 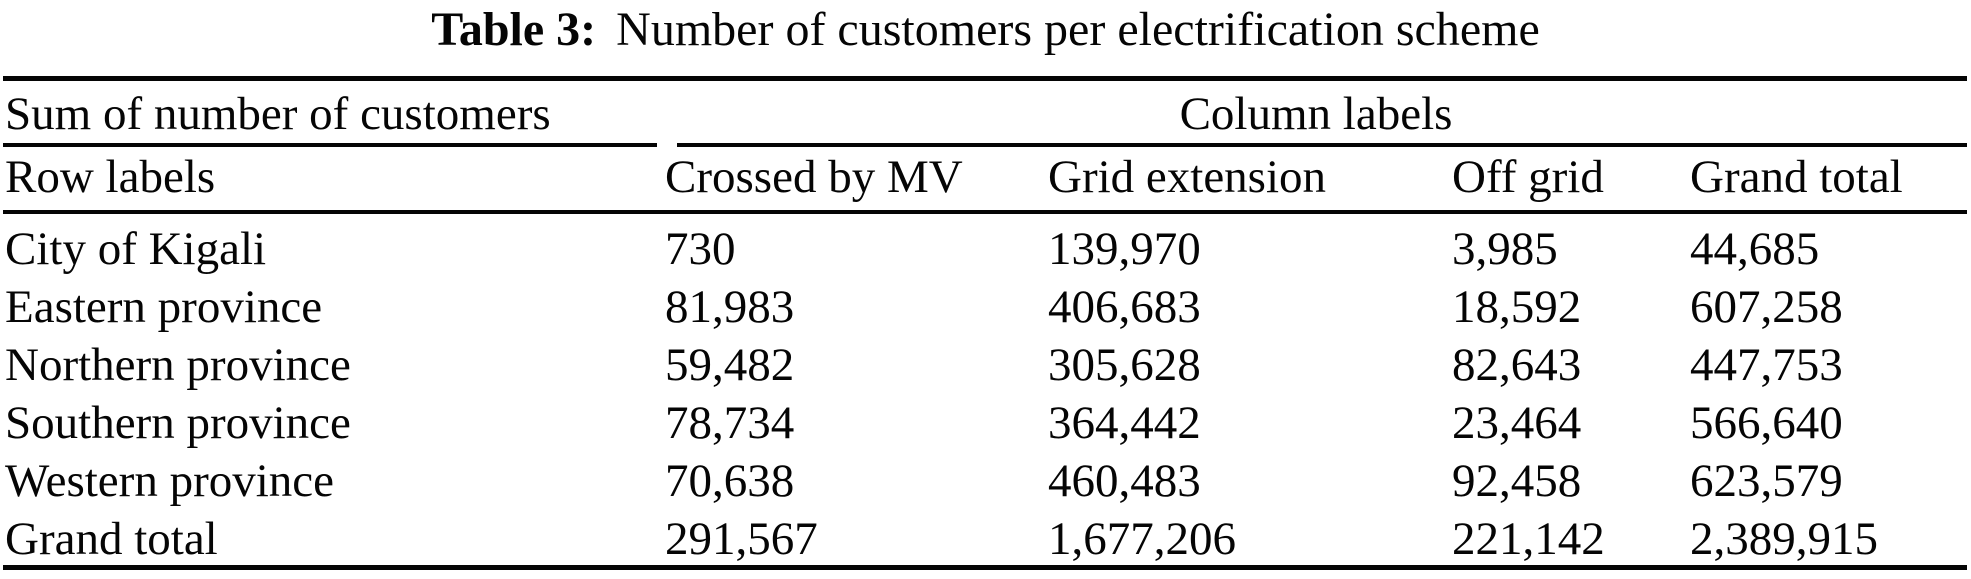 What do you see at coordinates (1784, 539) in the screenshot?
I see `cell-grand-total: 2,389,915` at bounding box center [1784, 539].